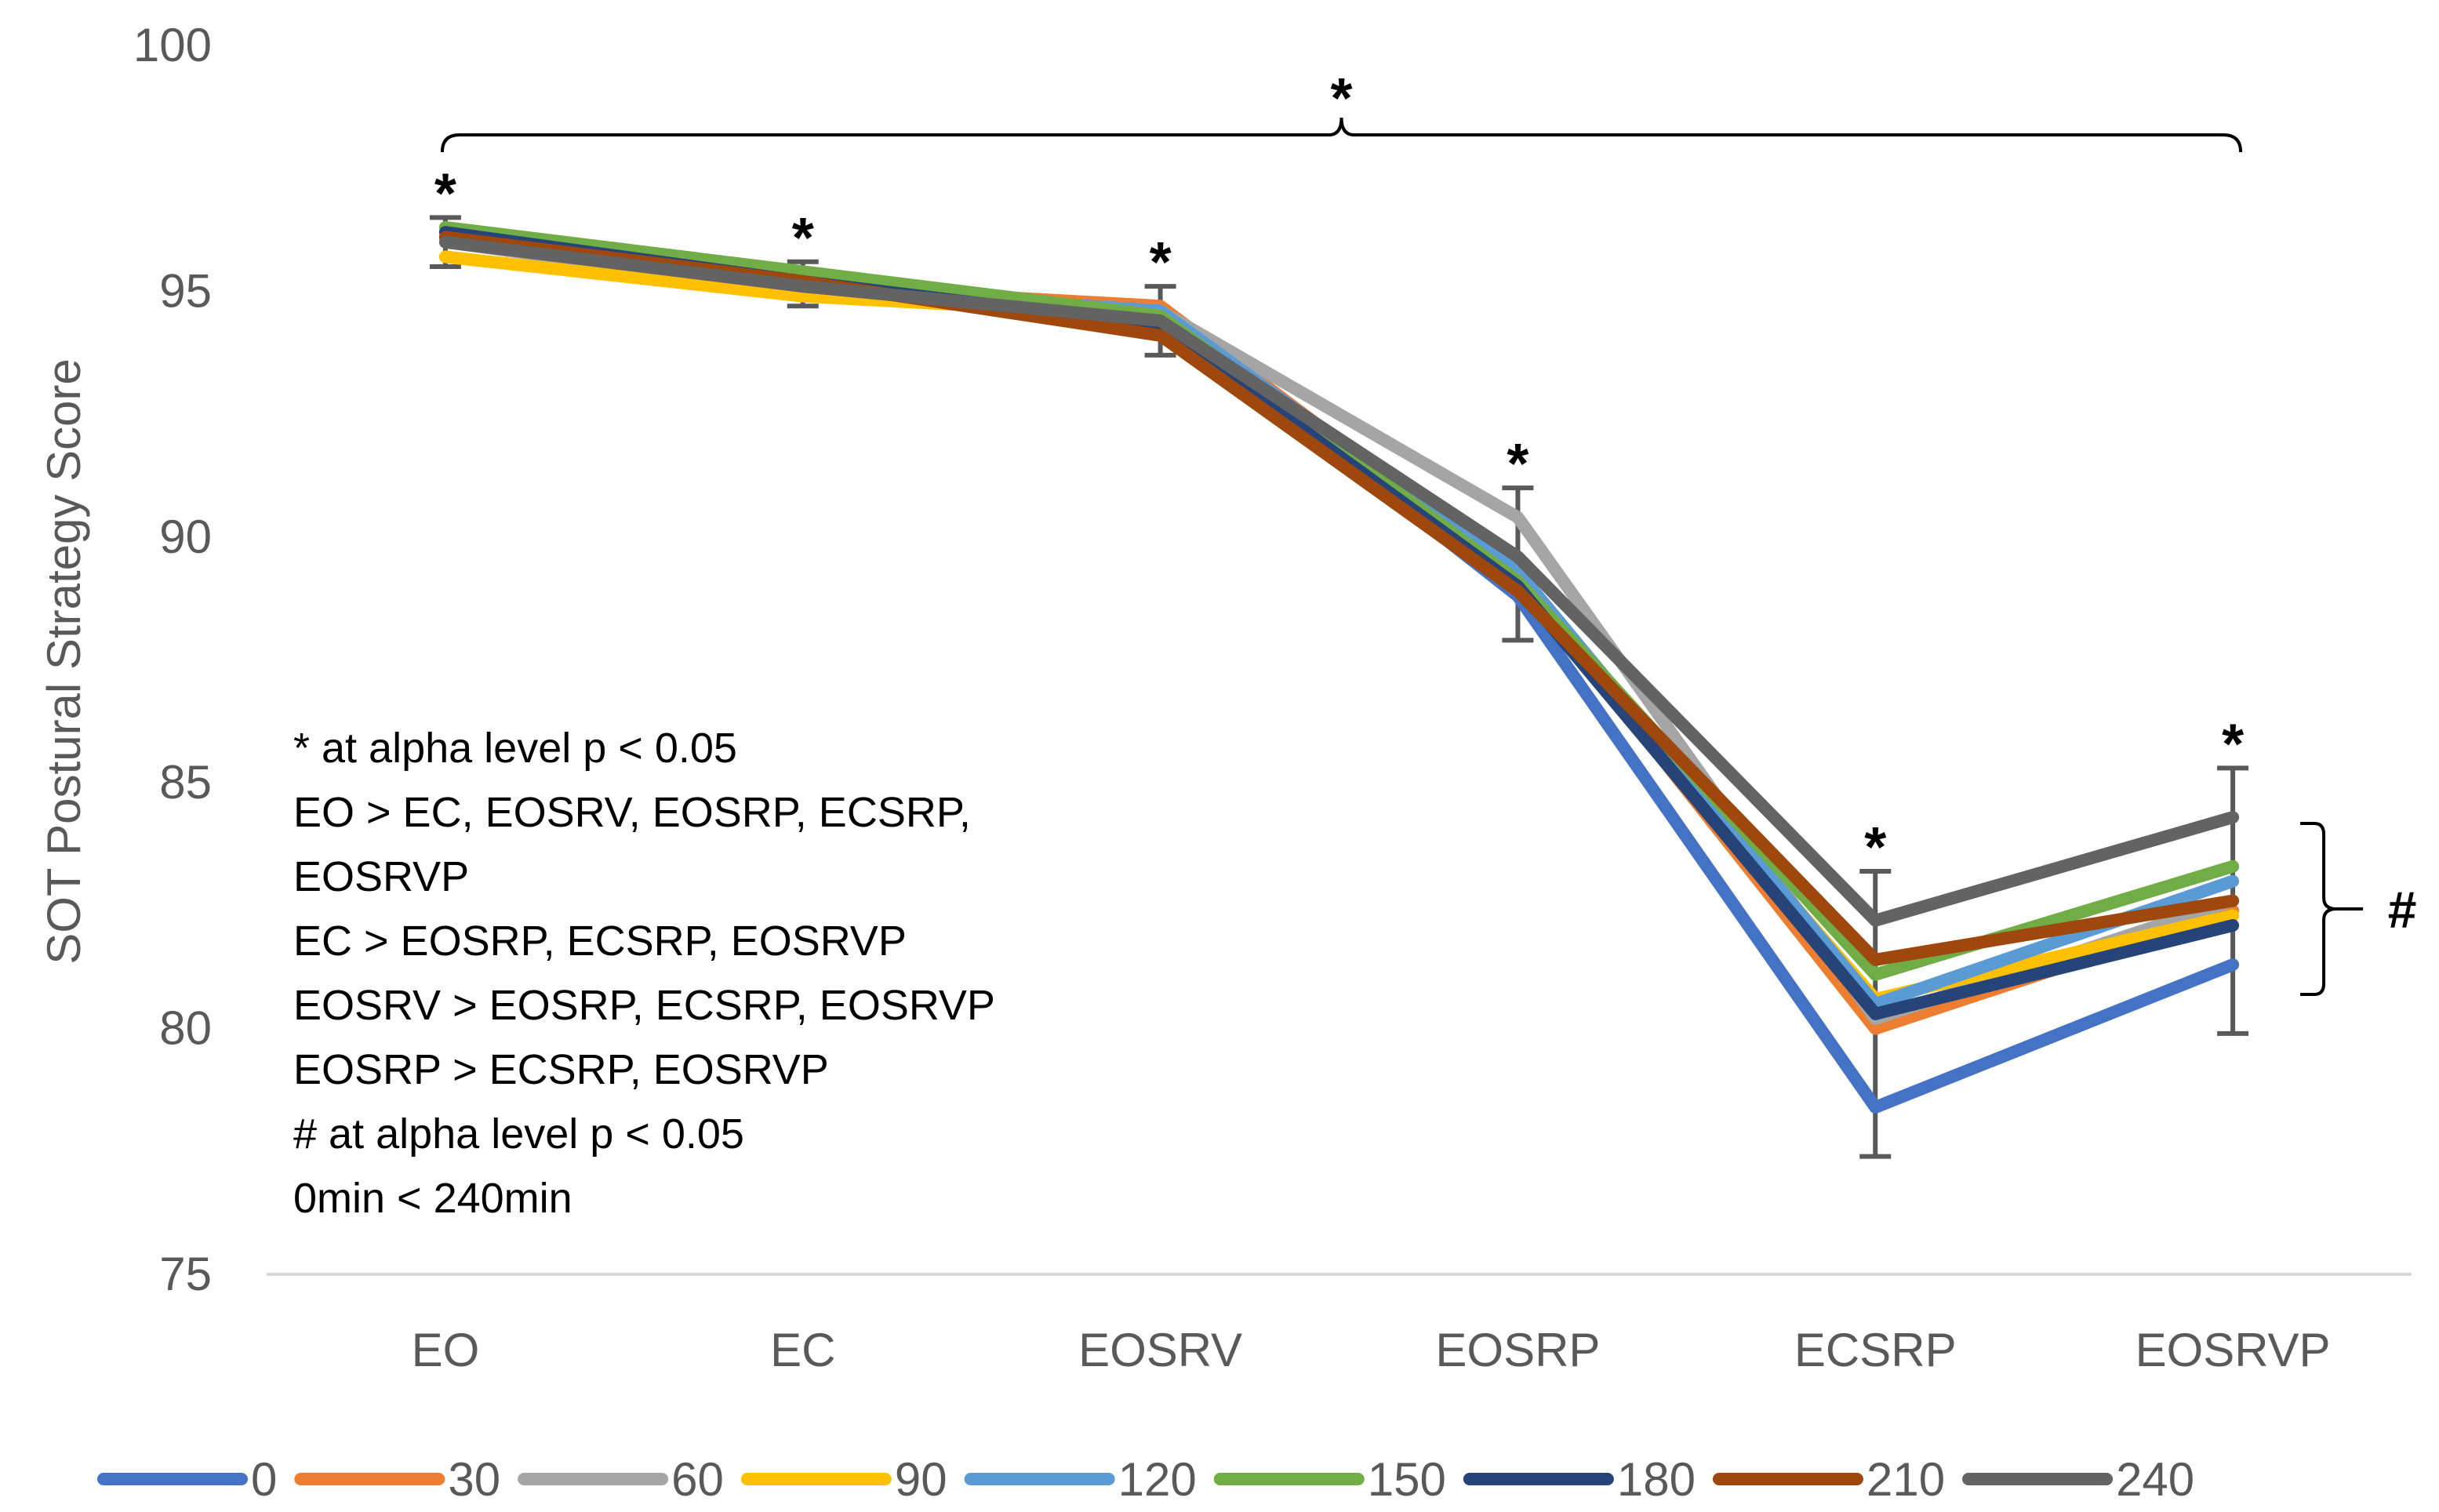  What do you see at coordinates (1407, 1479) in the screenshot?
I see `legend-label-150: 150` at bounding box center [1407, 1479].